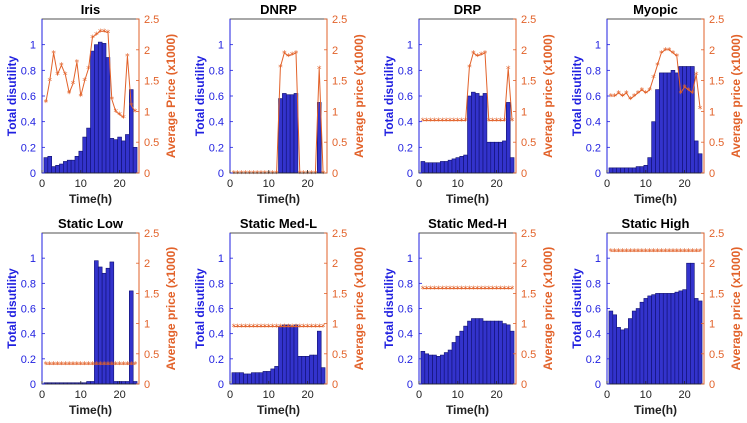  Describe the element at coordinates (42, 184) in the screenshot. I see `x-tick-label: 0` at that location.